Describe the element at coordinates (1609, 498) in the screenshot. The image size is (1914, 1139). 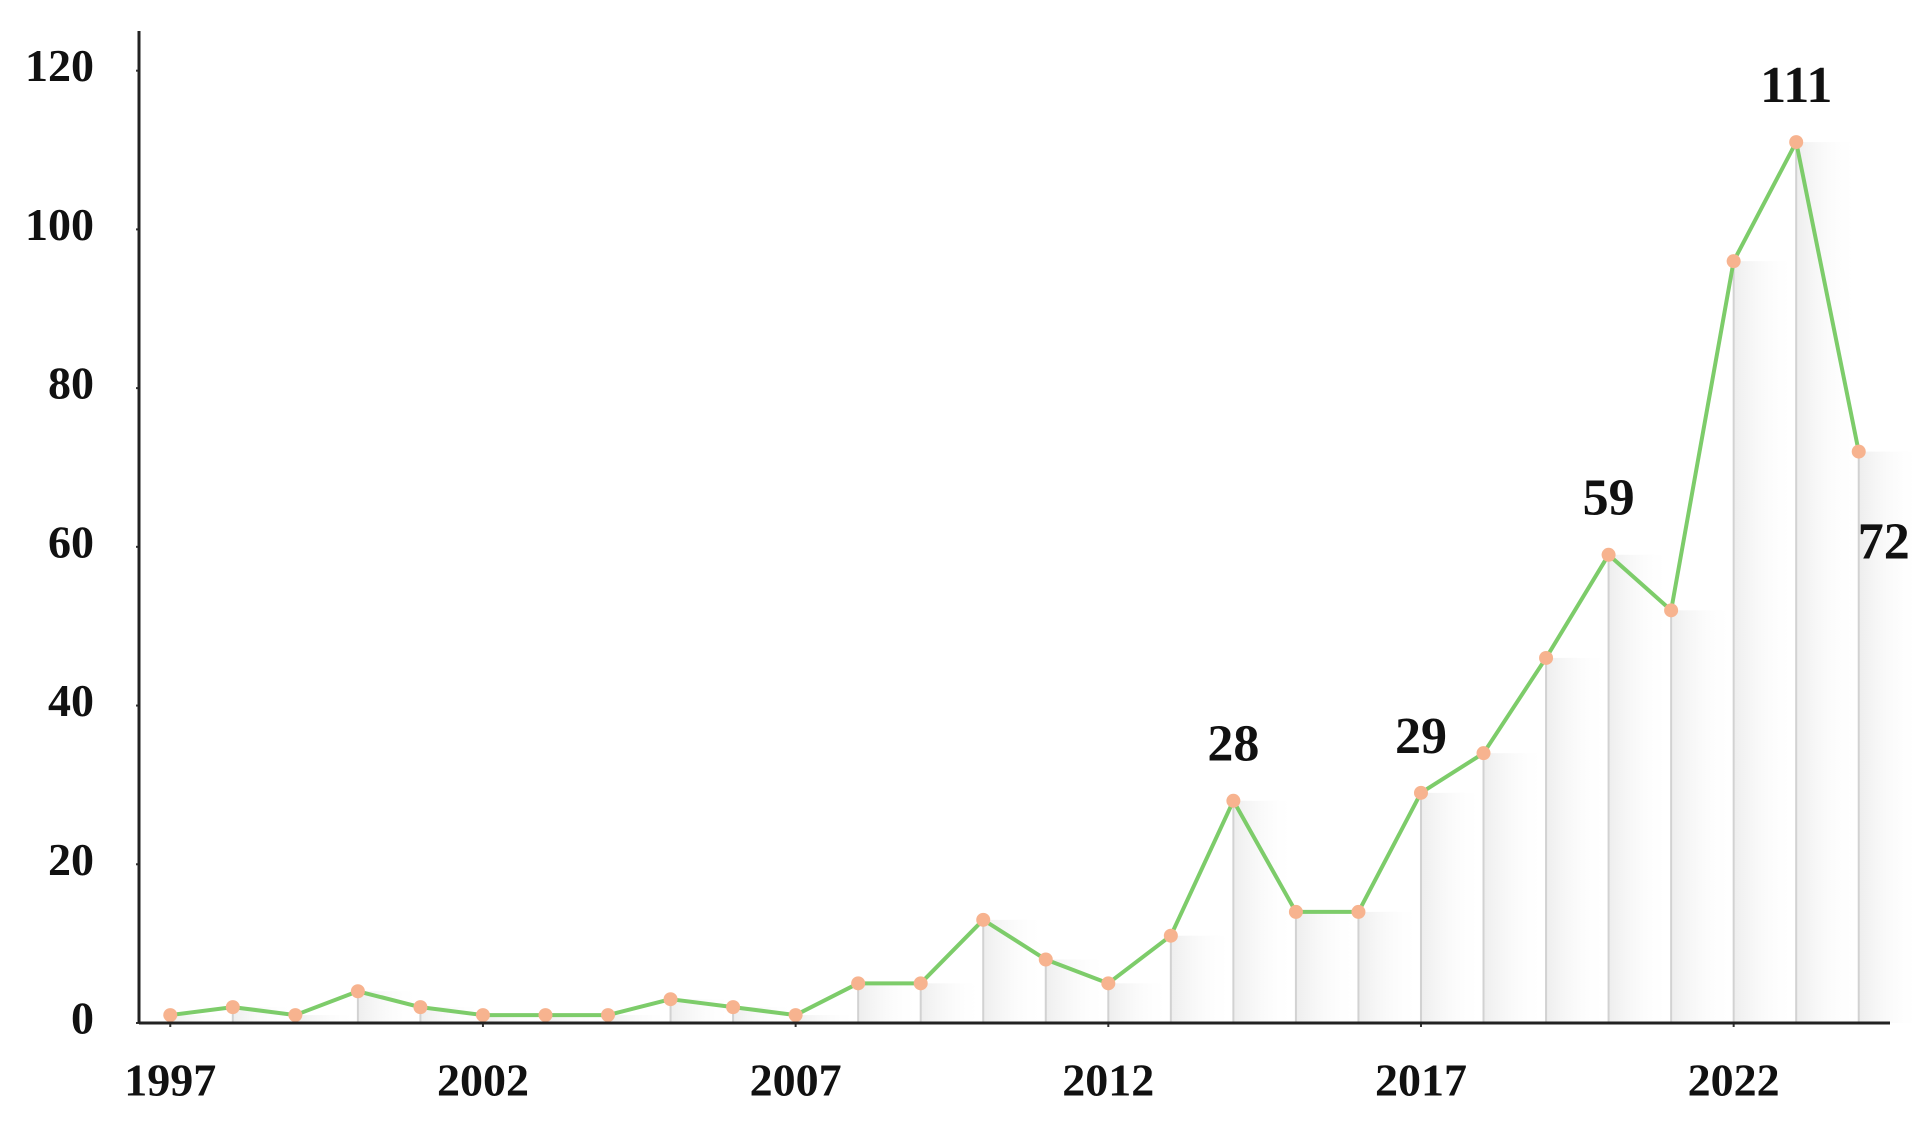
I see `value-label: 59` at that location.